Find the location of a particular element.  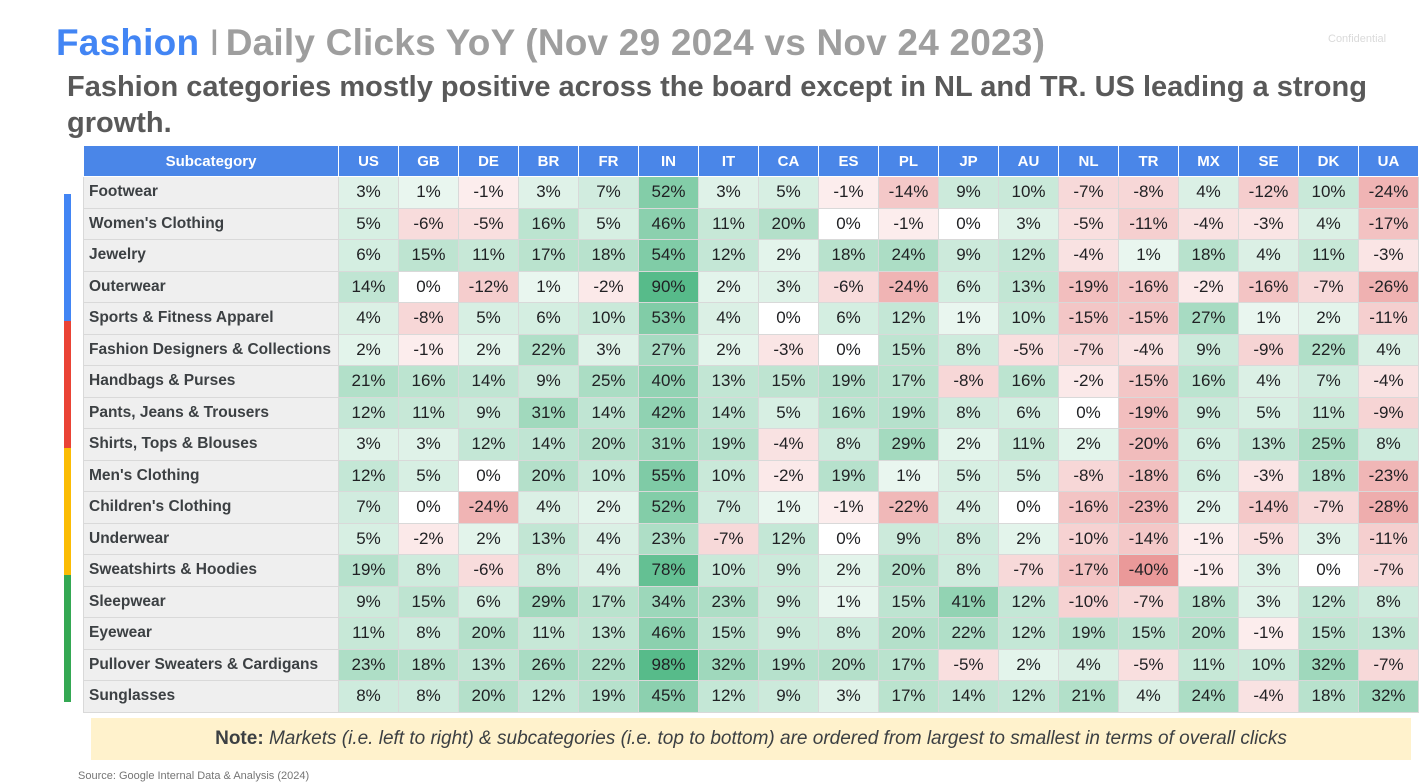

cell-ca: 5% is located at coordinates (788, 192).